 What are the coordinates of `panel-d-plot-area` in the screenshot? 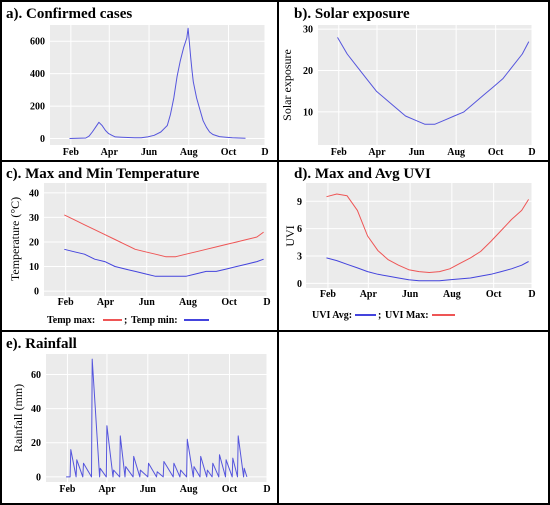 It's located at (419, 235).